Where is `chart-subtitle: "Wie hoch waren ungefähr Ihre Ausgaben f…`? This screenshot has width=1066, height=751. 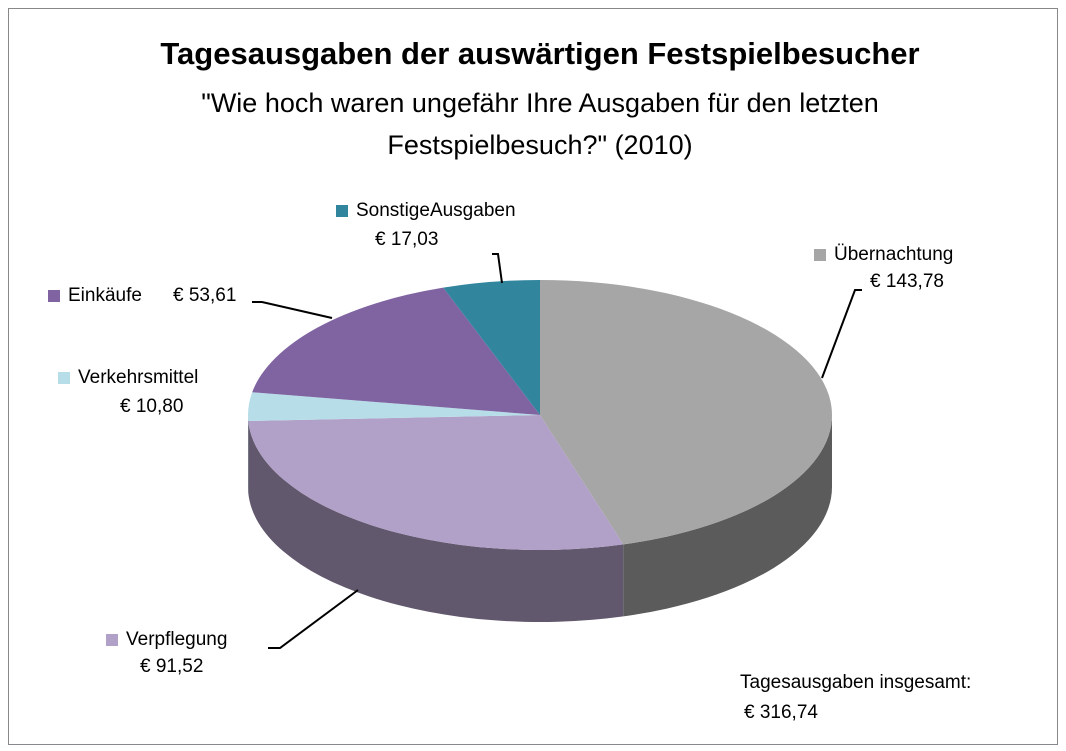 chart-subtitle: "Wie hoch waren ungefähr Ihre Ausgaben f… is located at coordinates (540, 124).